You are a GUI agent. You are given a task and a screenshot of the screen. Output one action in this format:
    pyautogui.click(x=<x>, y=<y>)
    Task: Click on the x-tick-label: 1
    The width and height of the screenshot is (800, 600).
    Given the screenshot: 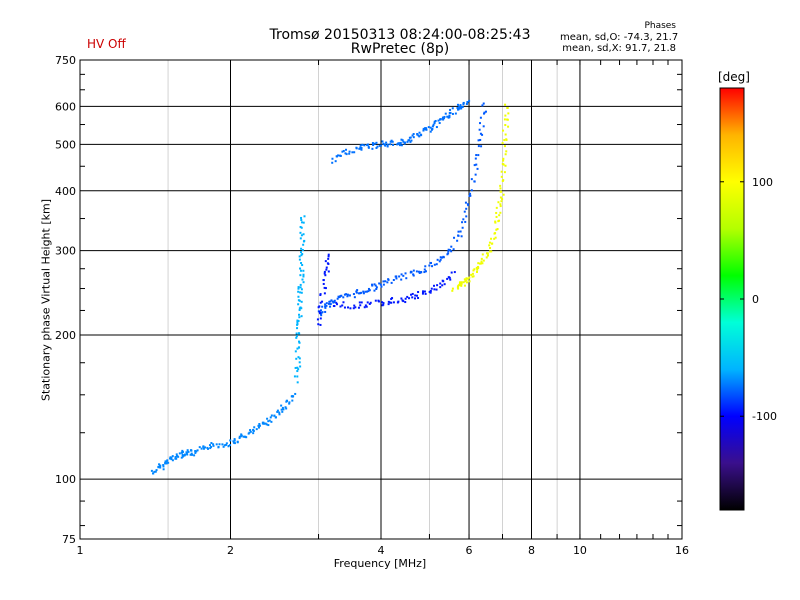 What is the action you would take?
    pyautogui.click(x=80, y=550)
    